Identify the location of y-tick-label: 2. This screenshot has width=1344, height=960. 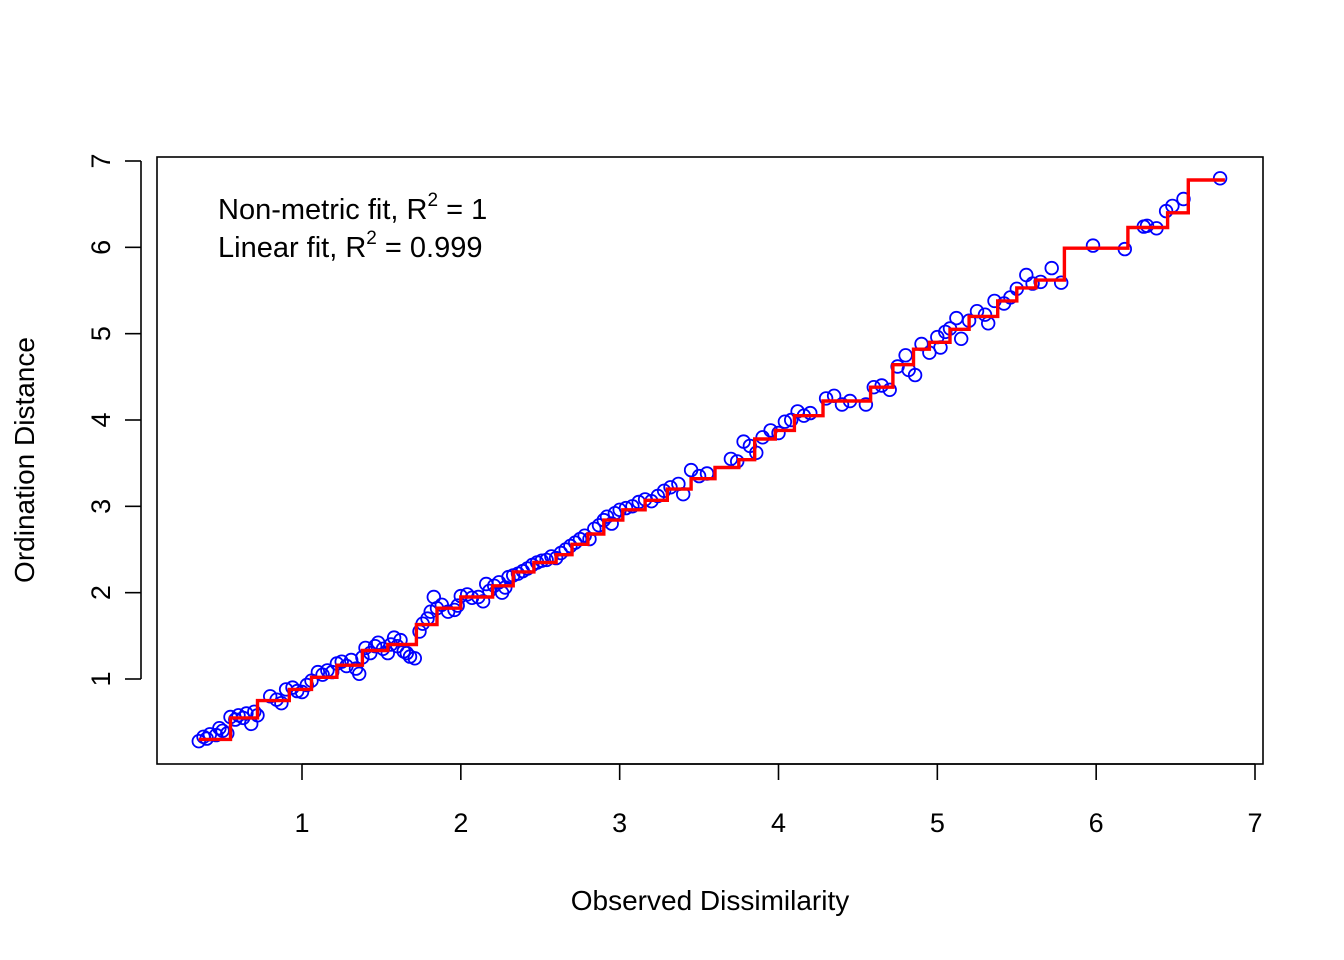
(101, 592).